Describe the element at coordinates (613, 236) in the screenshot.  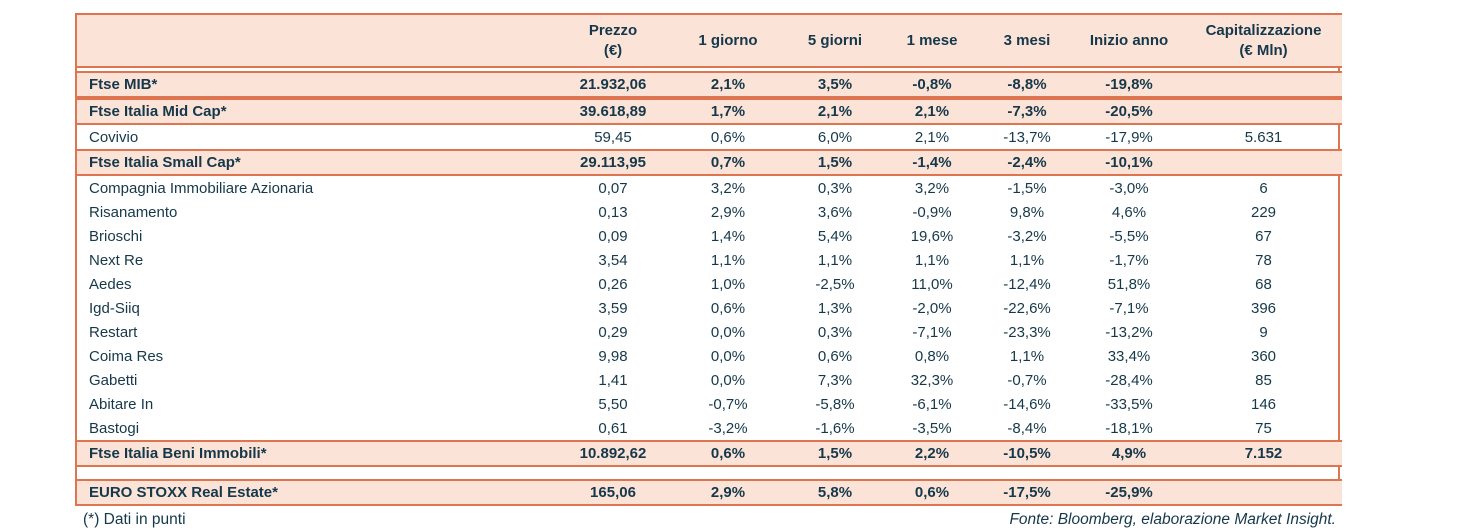
I see `cell-prezzo: 0,09` at that location.